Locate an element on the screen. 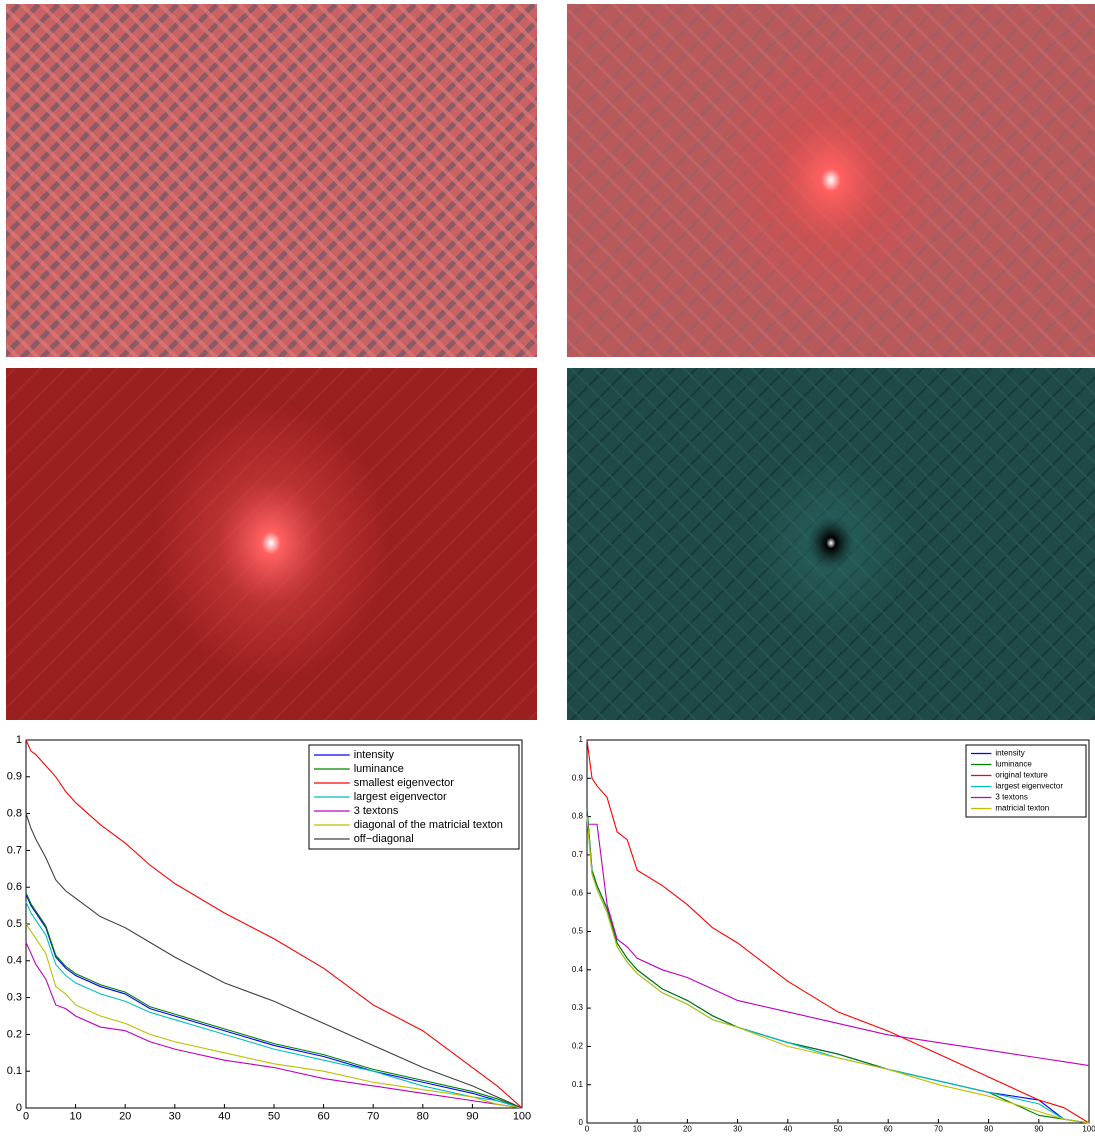  legend-label: diagonal of the matricial texton is located at coordinates (428, 825).